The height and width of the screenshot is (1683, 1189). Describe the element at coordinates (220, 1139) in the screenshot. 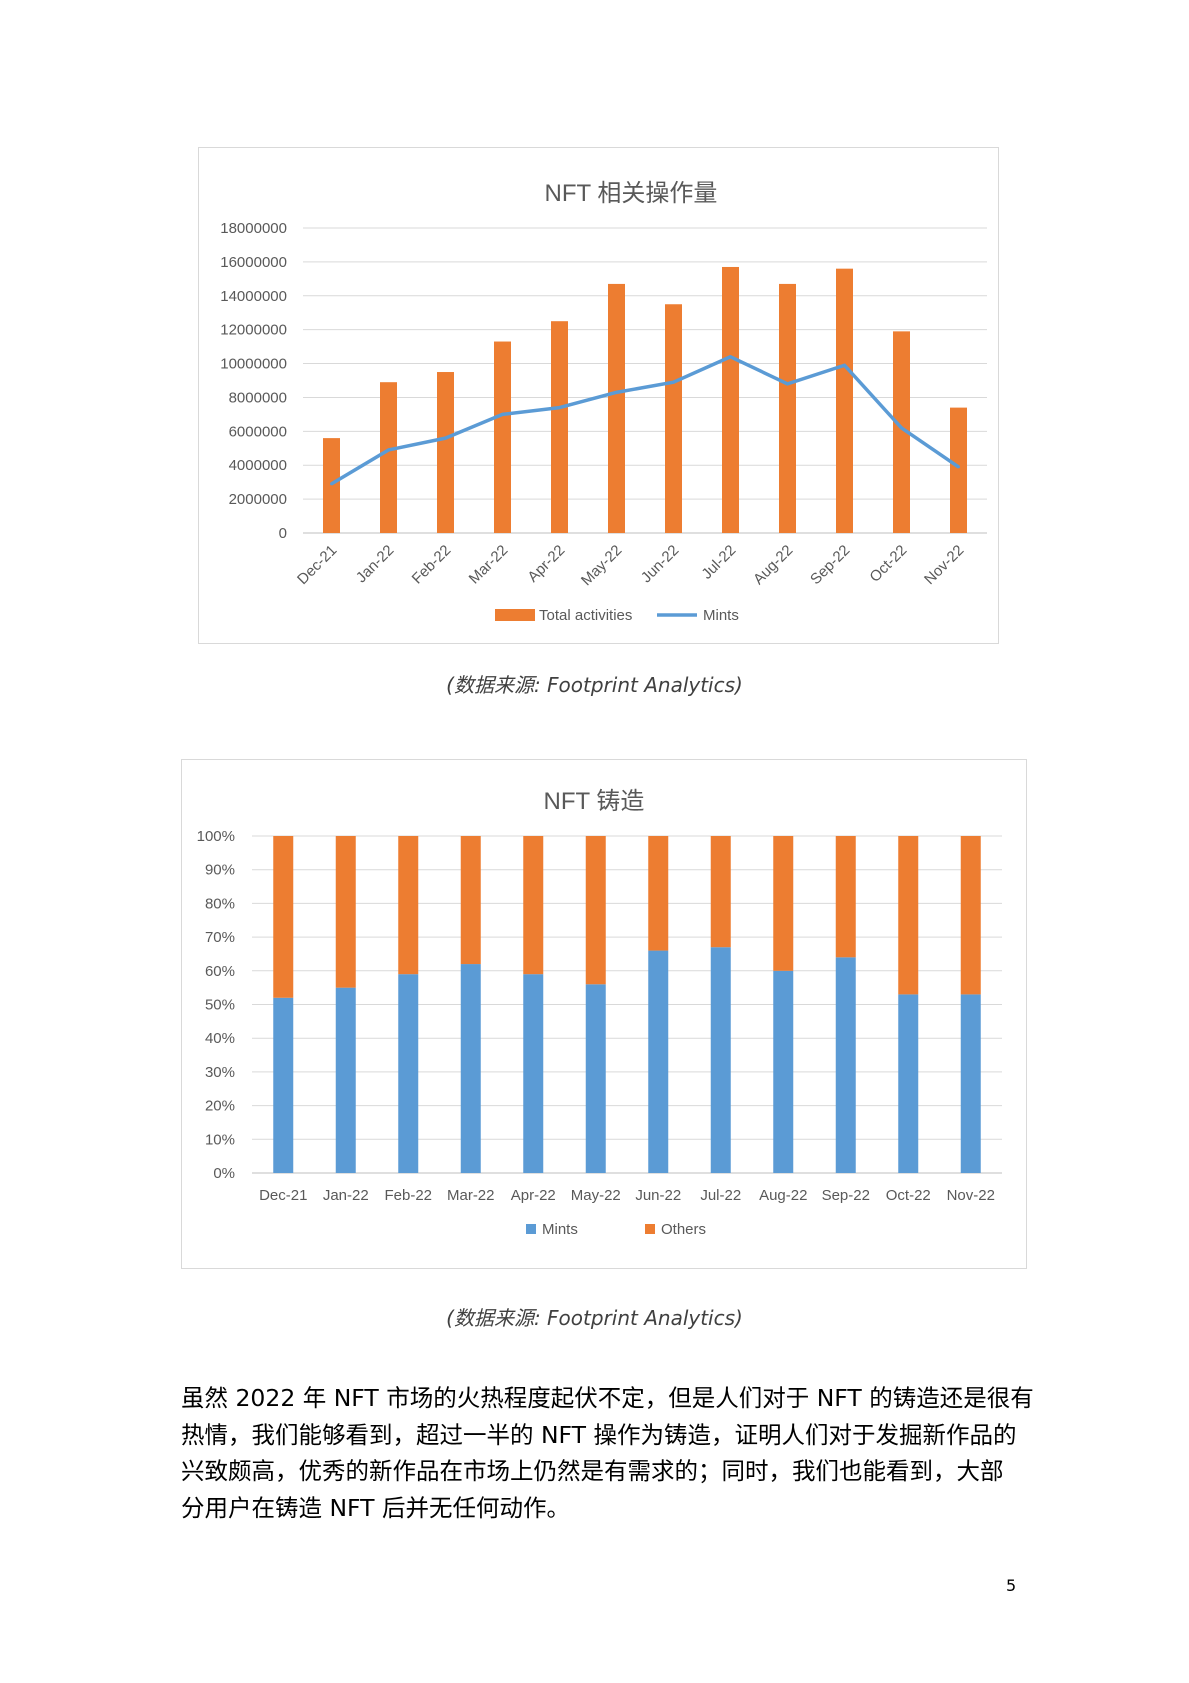

I see `y-tick-label: 10%` at that location.